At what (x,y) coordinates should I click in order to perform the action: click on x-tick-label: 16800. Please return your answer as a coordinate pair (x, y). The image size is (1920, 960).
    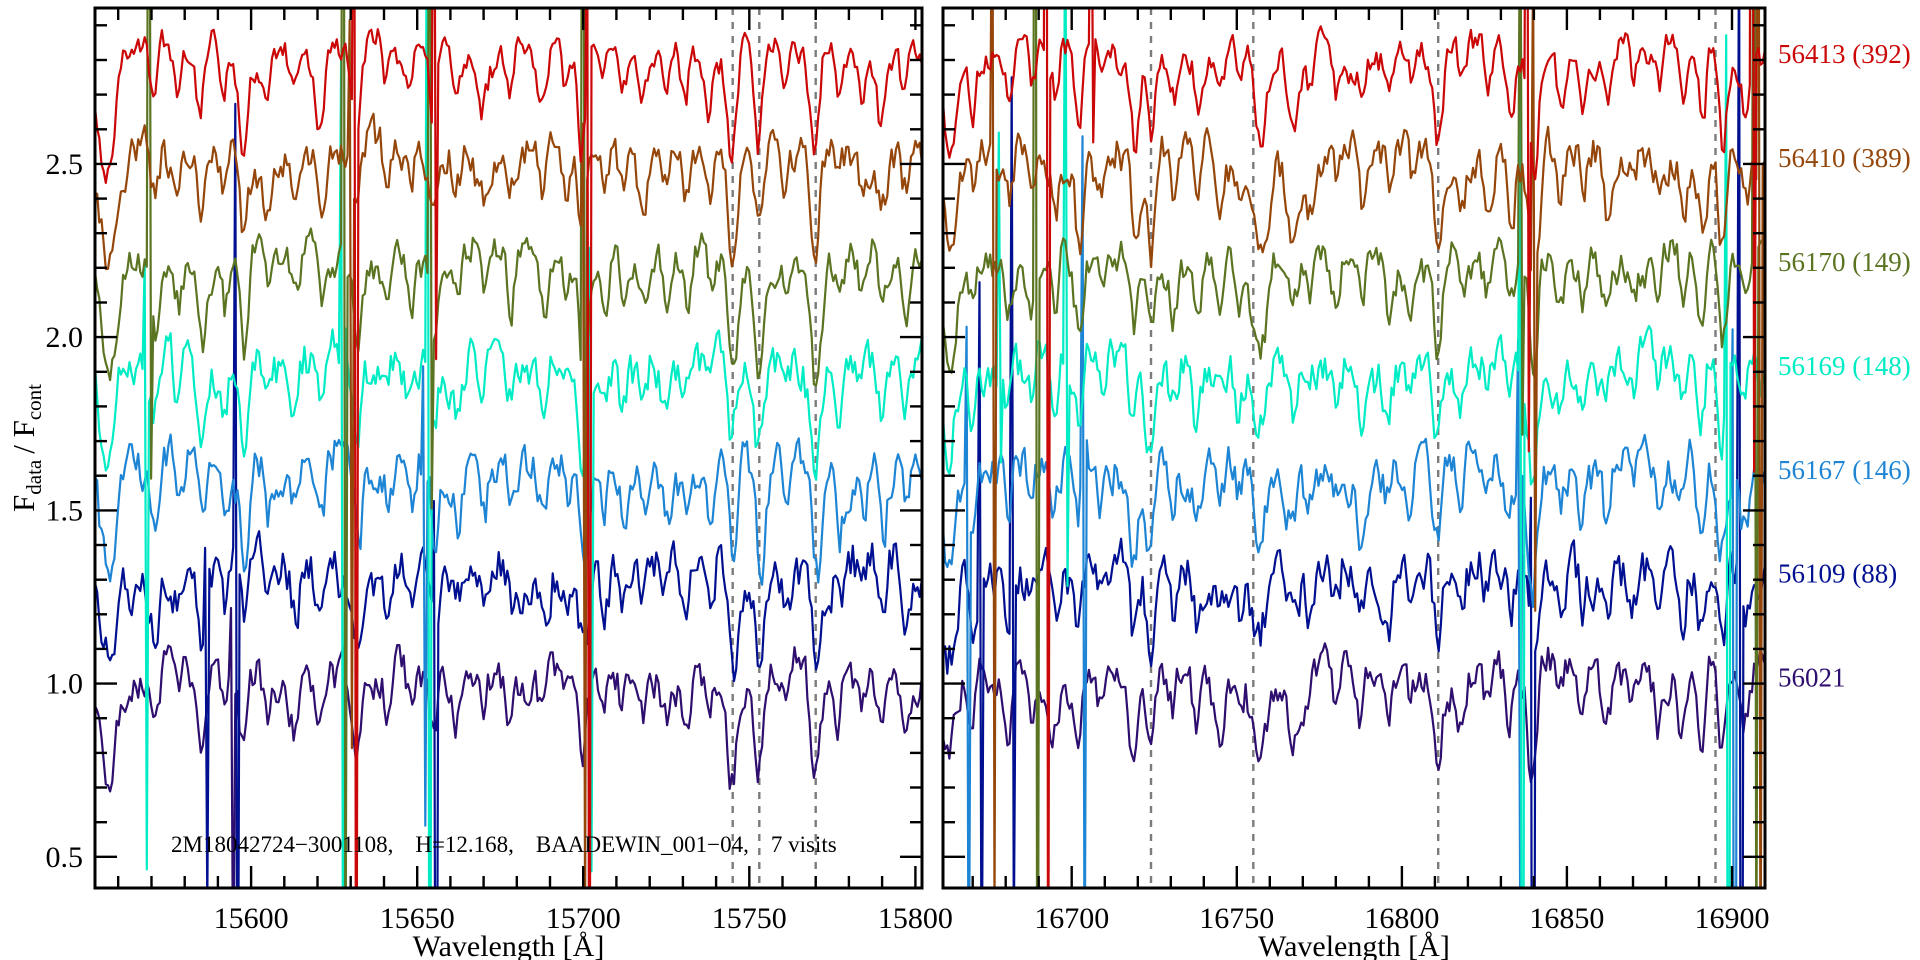
    Looking at the image, I should click on (1401, 918).